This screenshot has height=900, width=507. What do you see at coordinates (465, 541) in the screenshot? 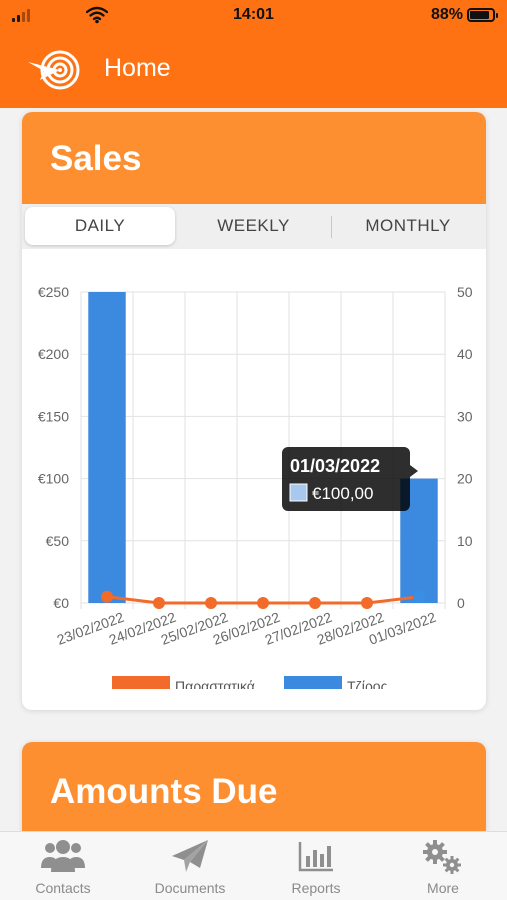
I see `y-right-tick-label: 10` at bounding box center [465, 541].